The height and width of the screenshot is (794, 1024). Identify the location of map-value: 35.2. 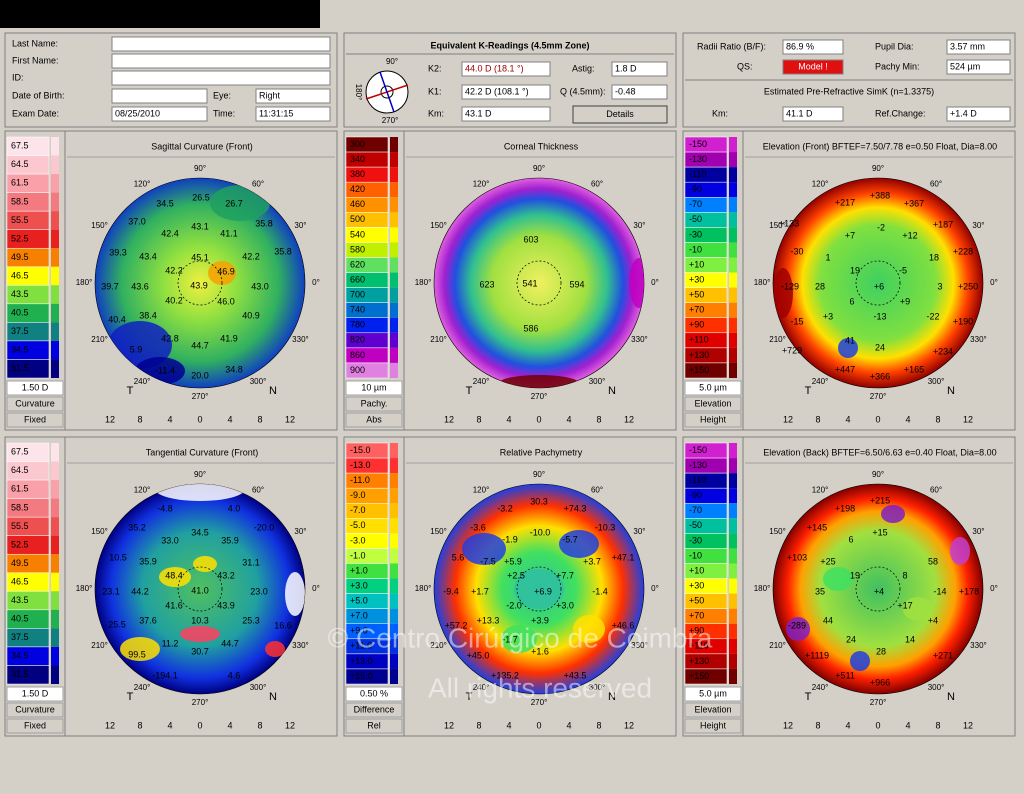
(137, 527).